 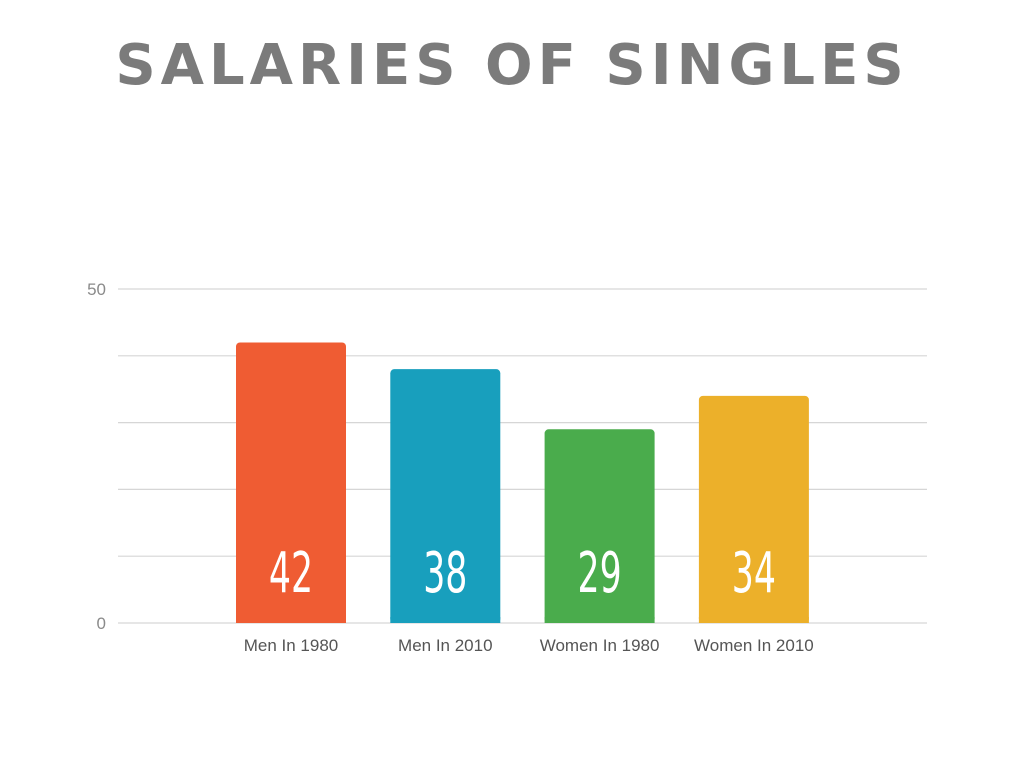 What do you see at coordinates (512, 65) in the screenshot?
I see `chart-title: SALARIES OF SINGLES` at bounding box center [512, 65].